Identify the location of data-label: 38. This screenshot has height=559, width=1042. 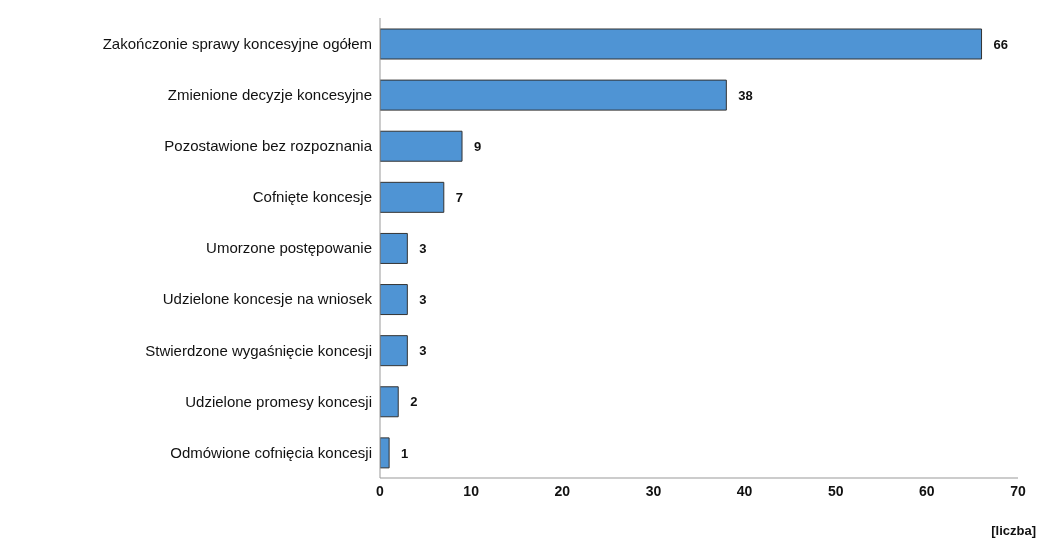
(745, 95).